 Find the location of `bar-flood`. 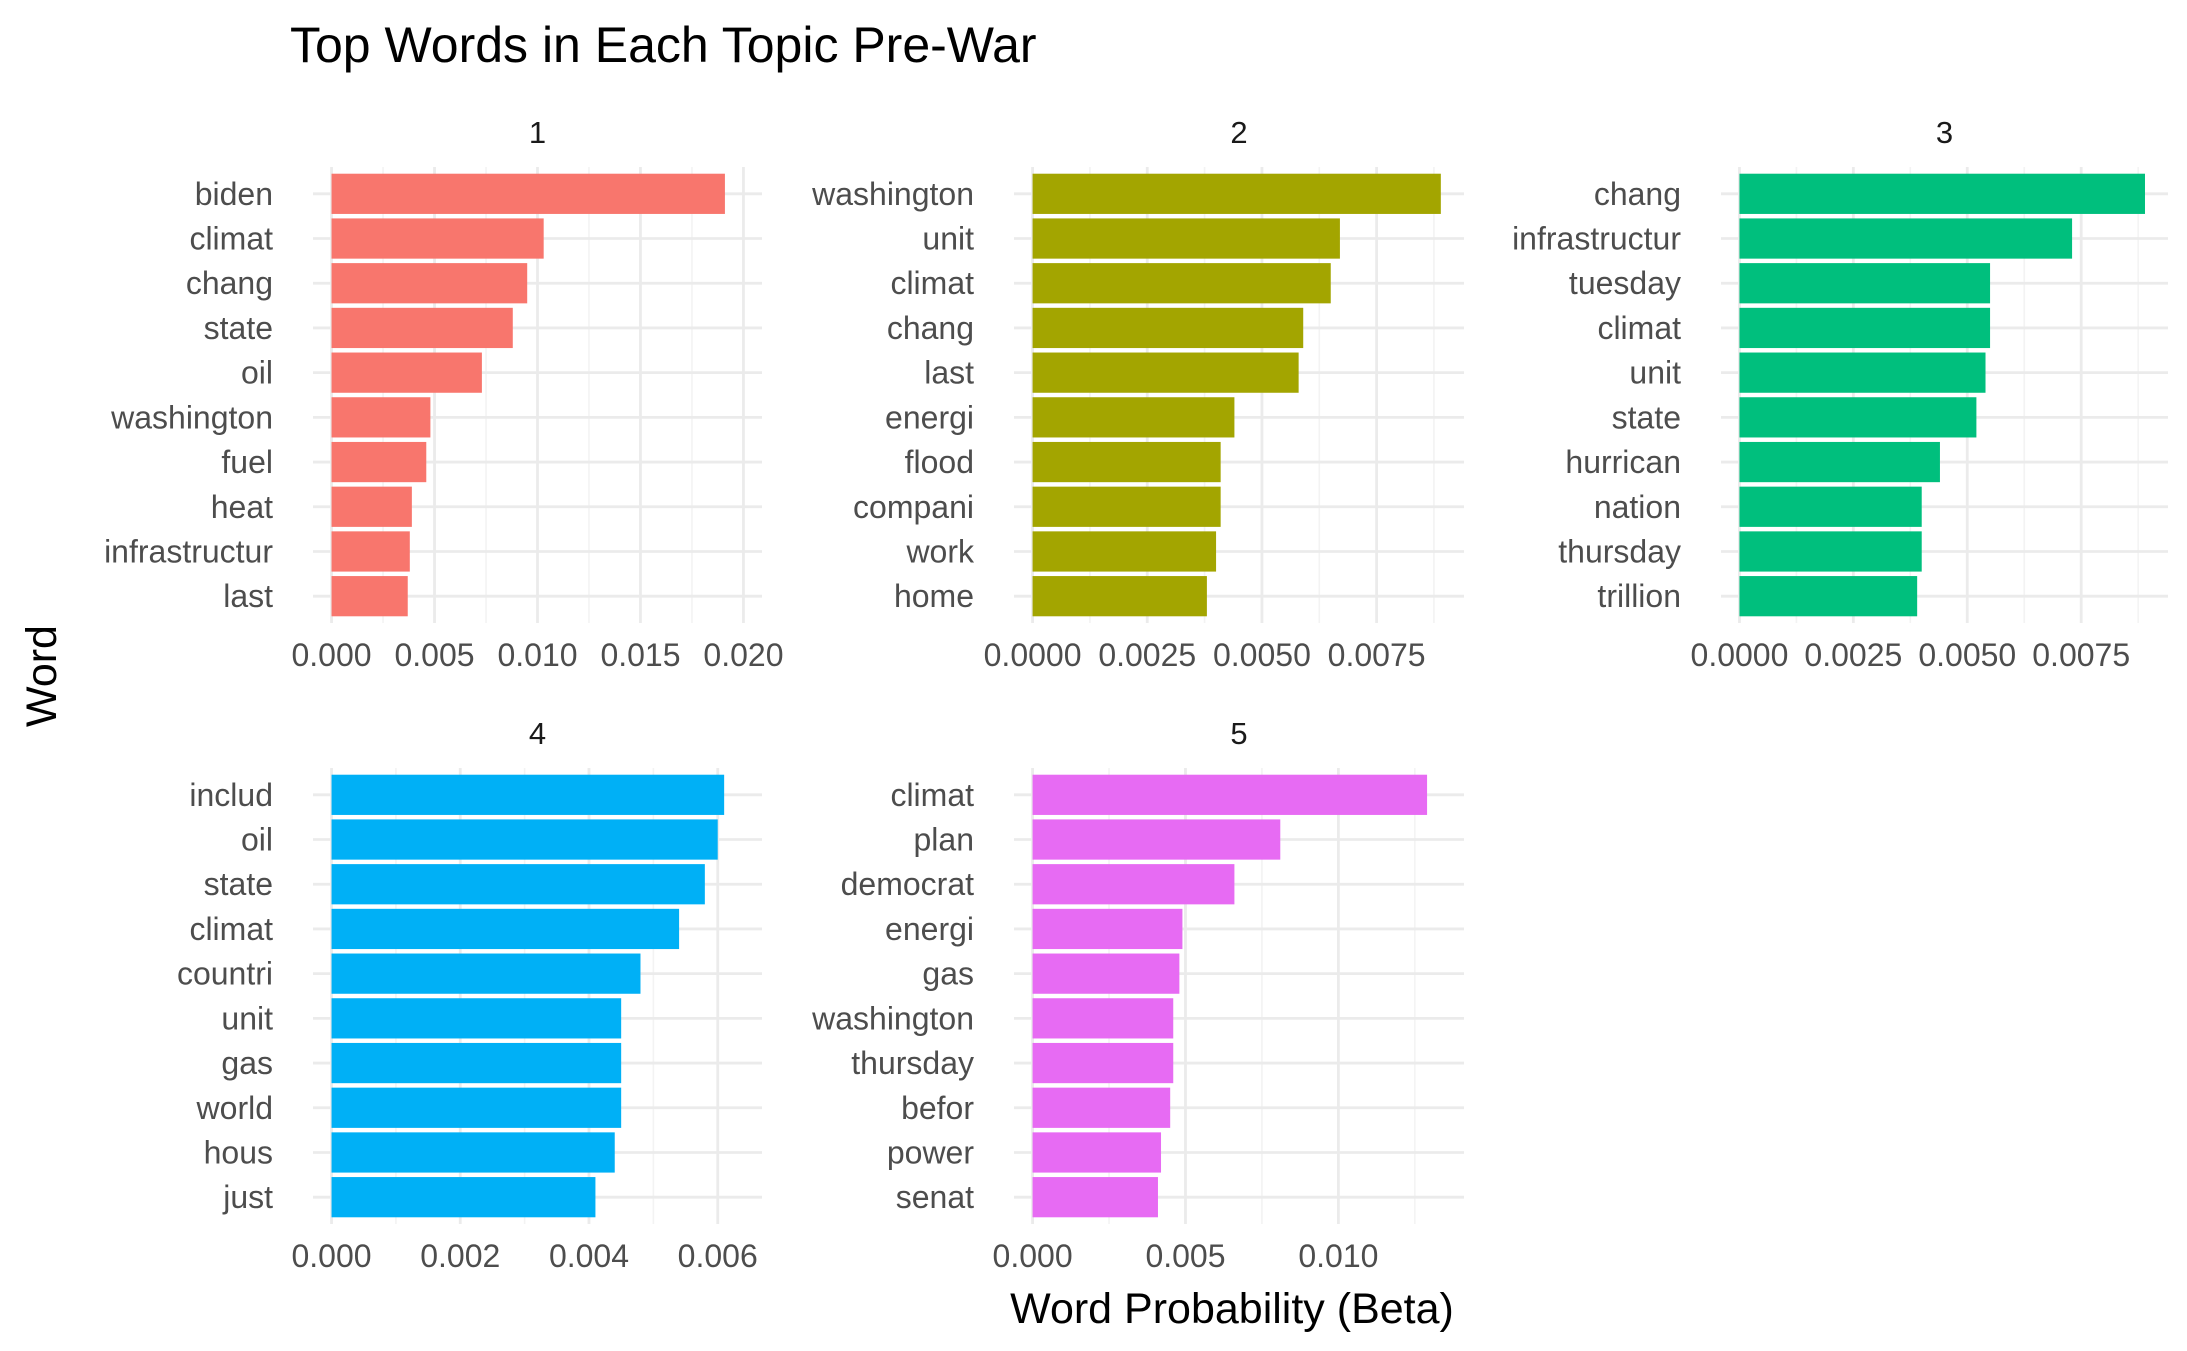

bar-flood is located at coordinates (1126, 462).